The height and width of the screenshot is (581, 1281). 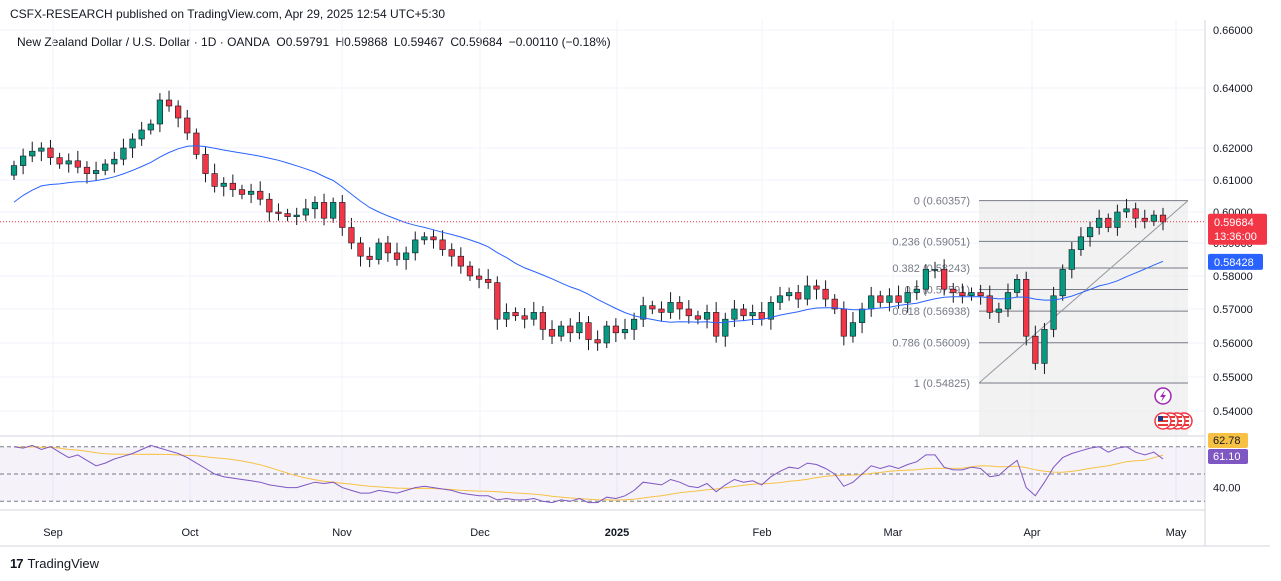 What do you see at coordinates (397, 42) in the screenshot?
I see `low-label: L` at bounding box center [397, 42].